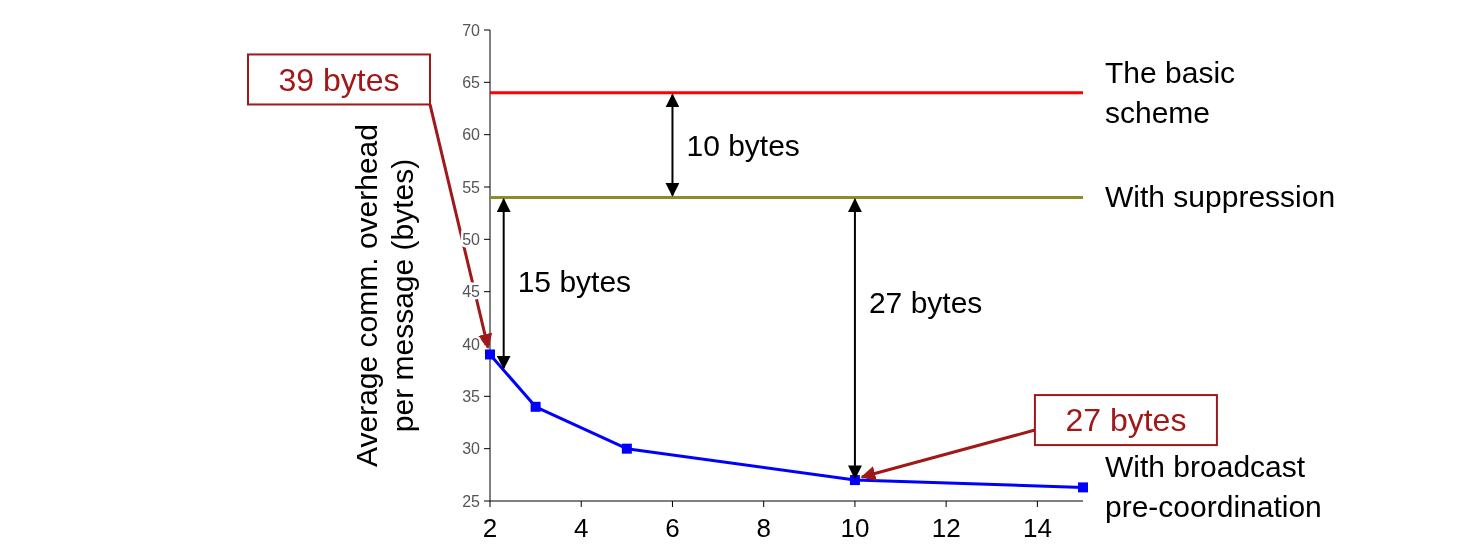 The height and width of the screenshot is (553, 1457). What do you see at coordinates (672, 528) in the screenshot?
I see `x-tick-label: 6` at bounding box center [672, 528].